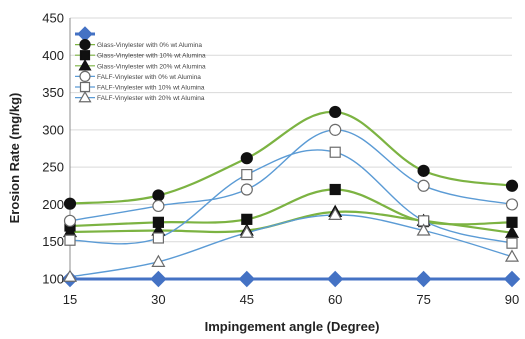  Describe the element at coordinates (53, 129) in the screenshot. I see `y-tick-label: 300` at that location.